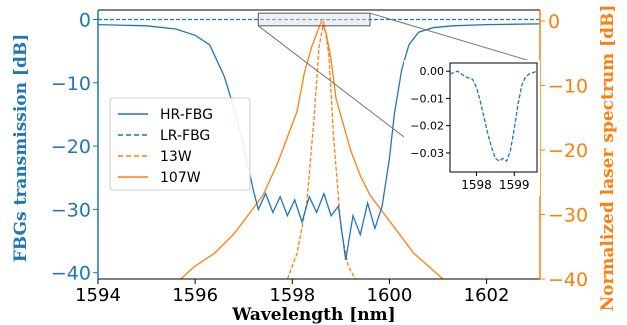  I want to click on y-right-tick-label: −20, so click(568, 151).